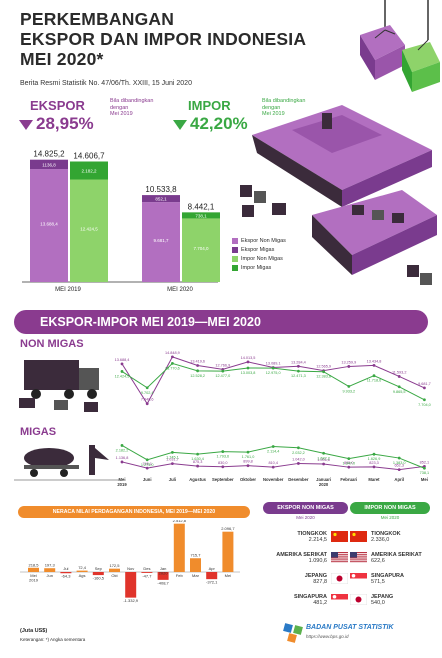  Describe the element at coordinates (197, 376) in the screenshot. I see `data-label: 12.528,2` at that location.